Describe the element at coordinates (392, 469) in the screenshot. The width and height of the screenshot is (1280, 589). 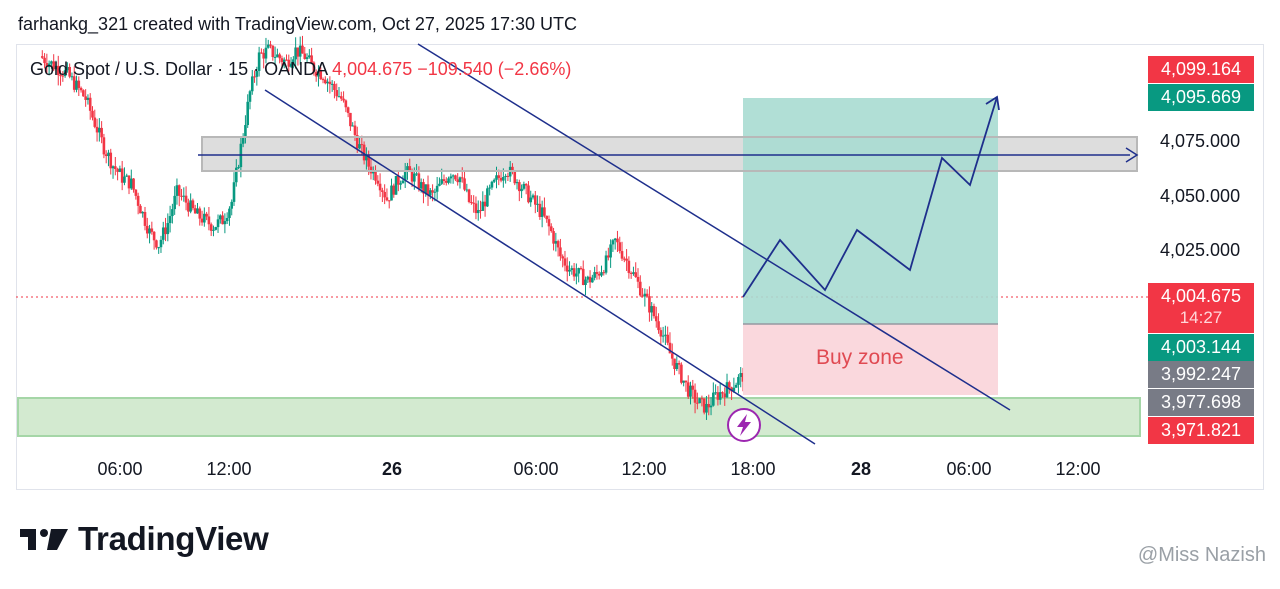
I see `x-tick-label: 26` at that location.